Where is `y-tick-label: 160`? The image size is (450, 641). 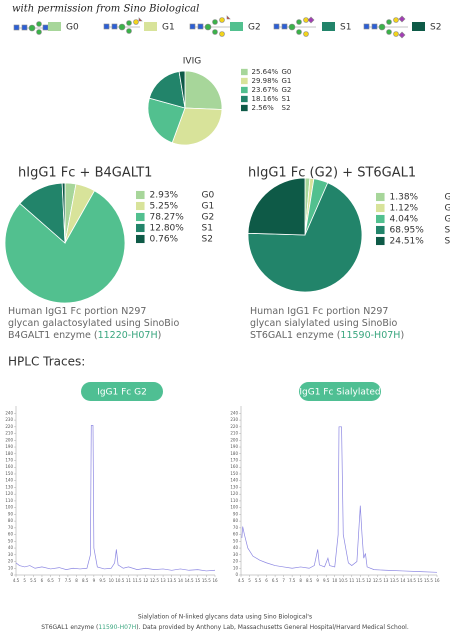 y-tick-label: 160 is located at coordinates (9, 466).